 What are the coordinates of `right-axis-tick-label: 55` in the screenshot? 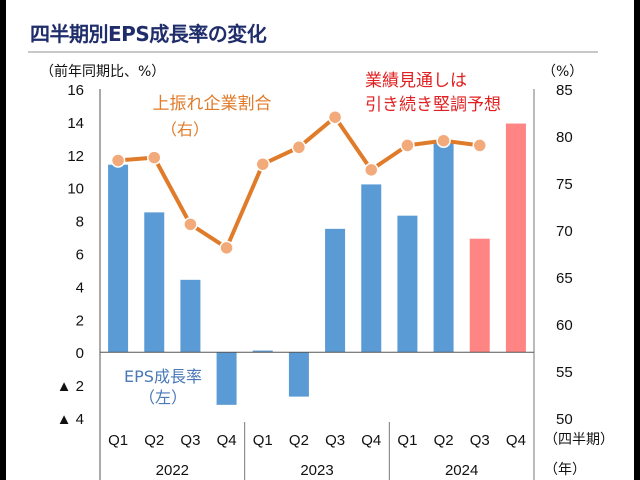 It's located at (564, 372).